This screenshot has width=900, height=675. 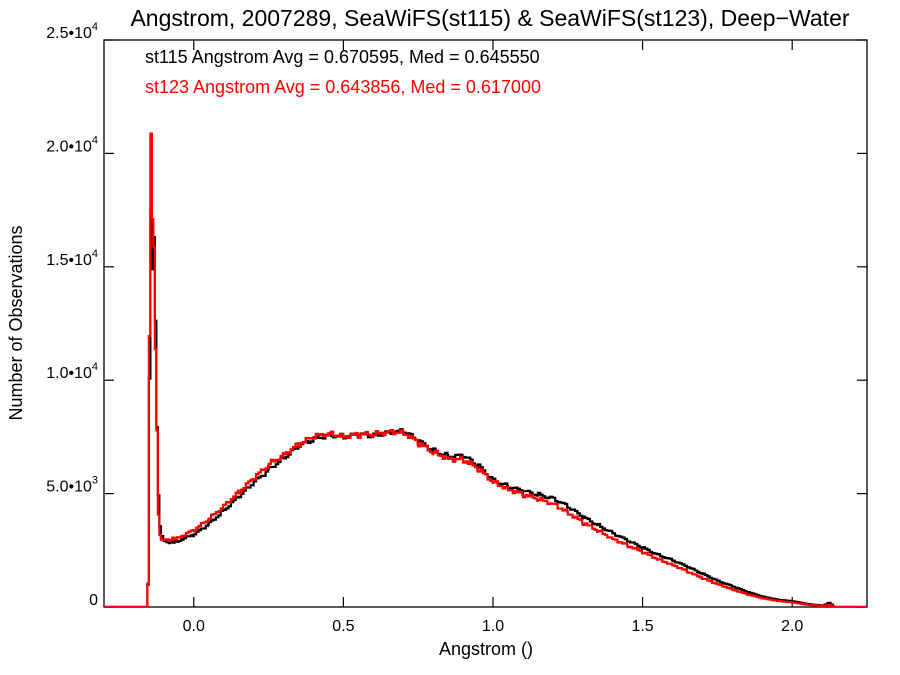 I want to click on y-tick-exponent: 3, so click(x=95, y=481).